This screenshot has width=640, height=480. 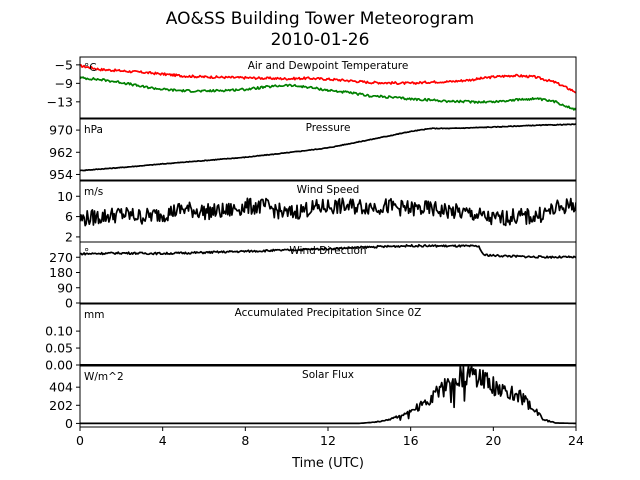 I want to click on y-tick-label: −5, so click(x=64, y=64).